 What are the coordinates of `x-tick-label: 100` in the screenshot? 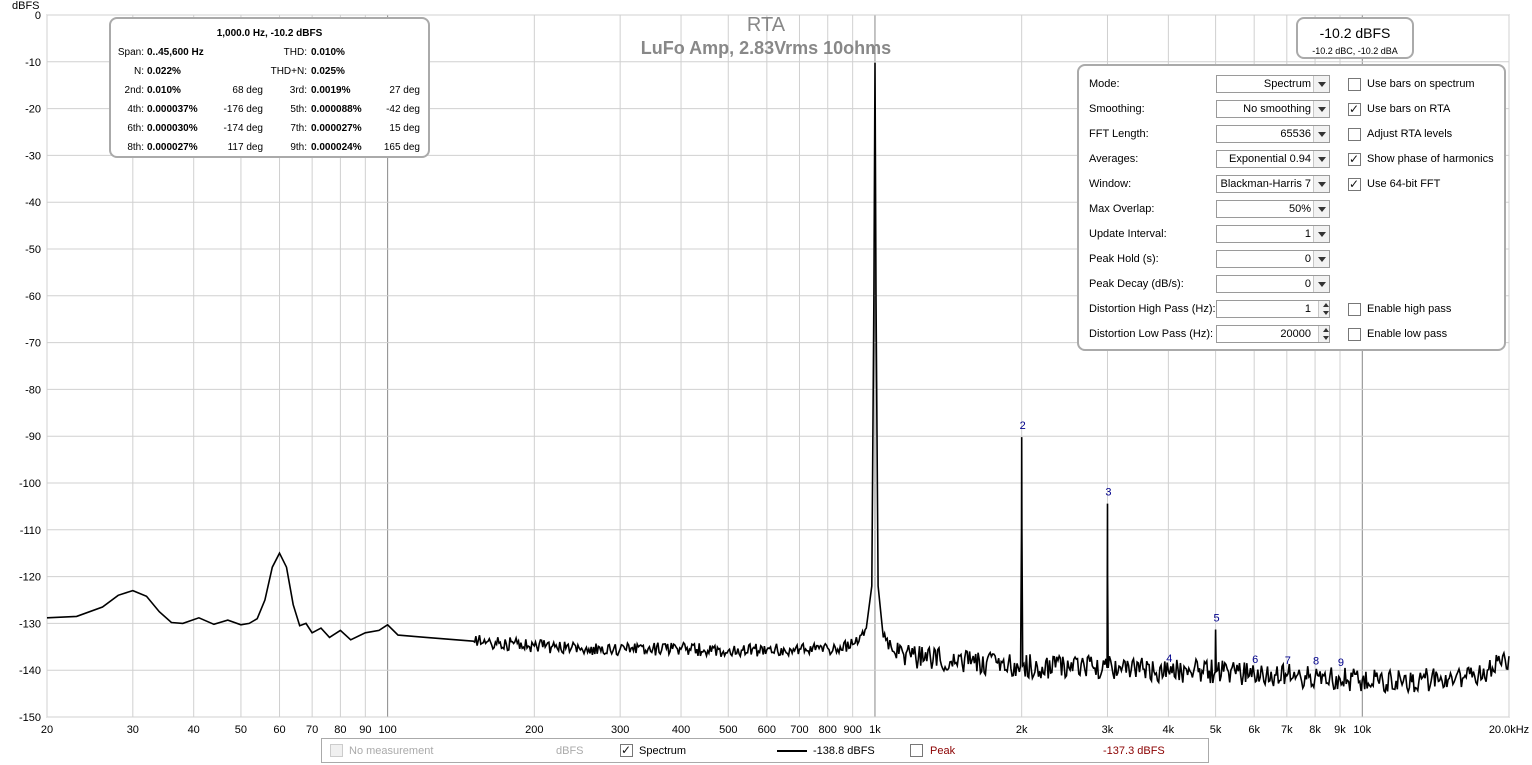 It's located at (387, 730).